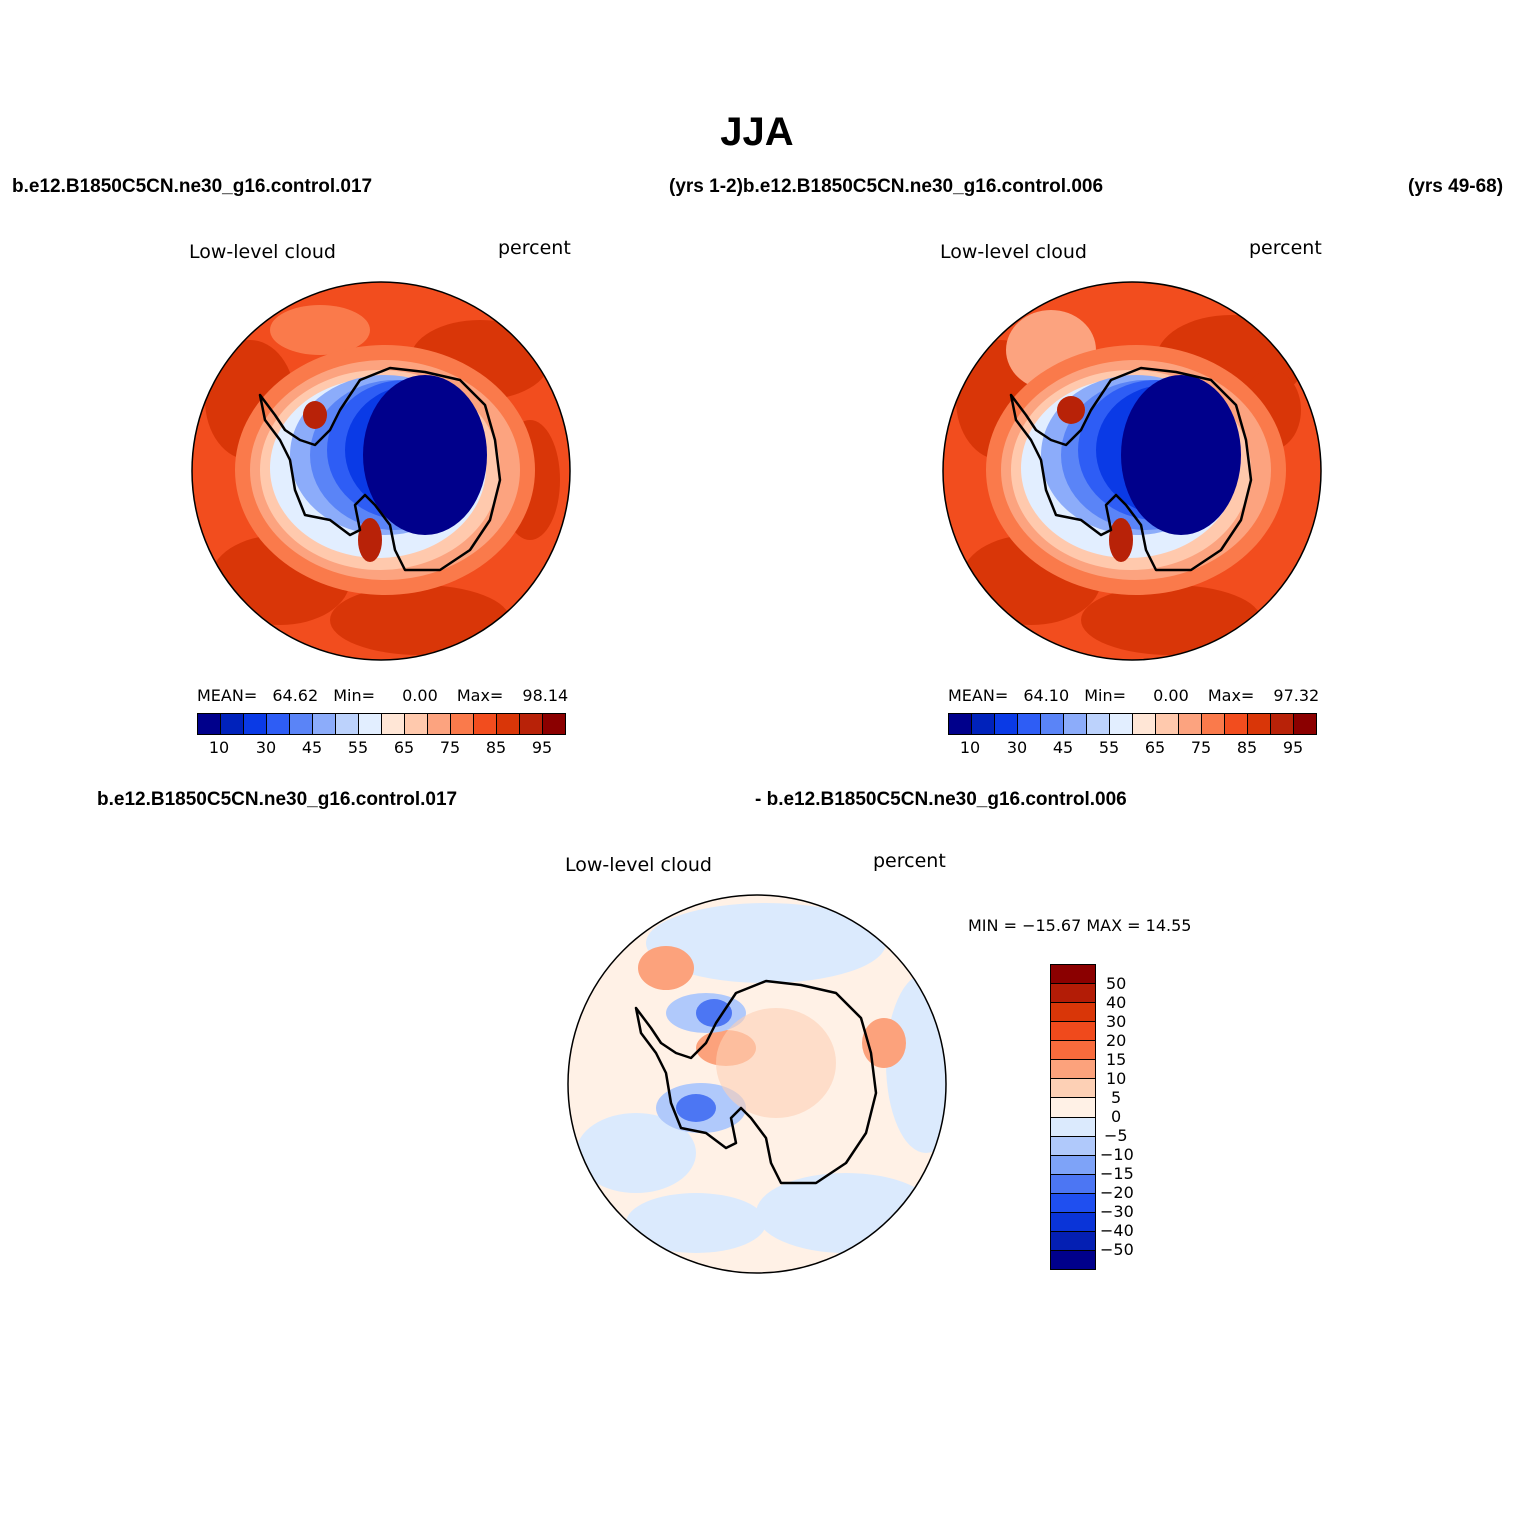  I want to click on panel3-variable: Low-level cloud, so click(638, 865).